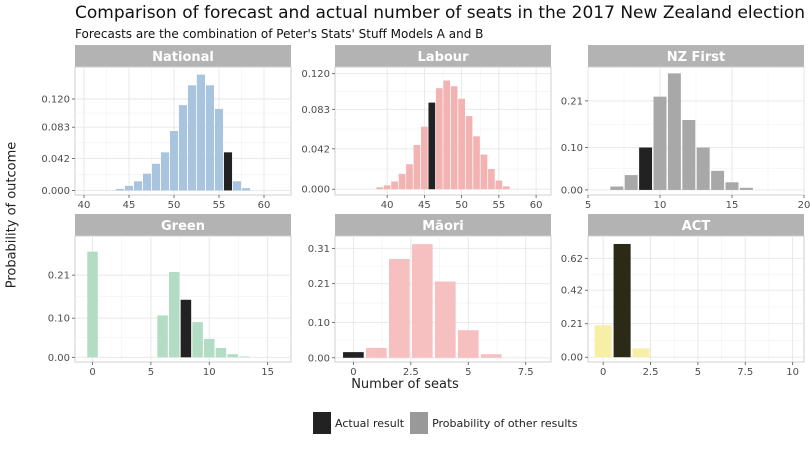  I want to click on strip-green, so click(183, 225).